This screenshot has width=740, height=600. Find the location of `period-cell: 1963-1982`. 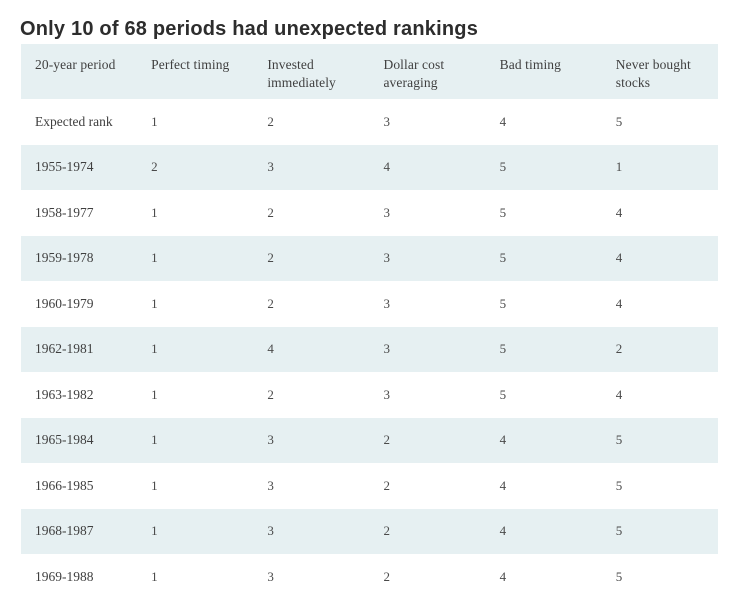

period-cell: 1963-1982 is located at coordinates (64, 394).